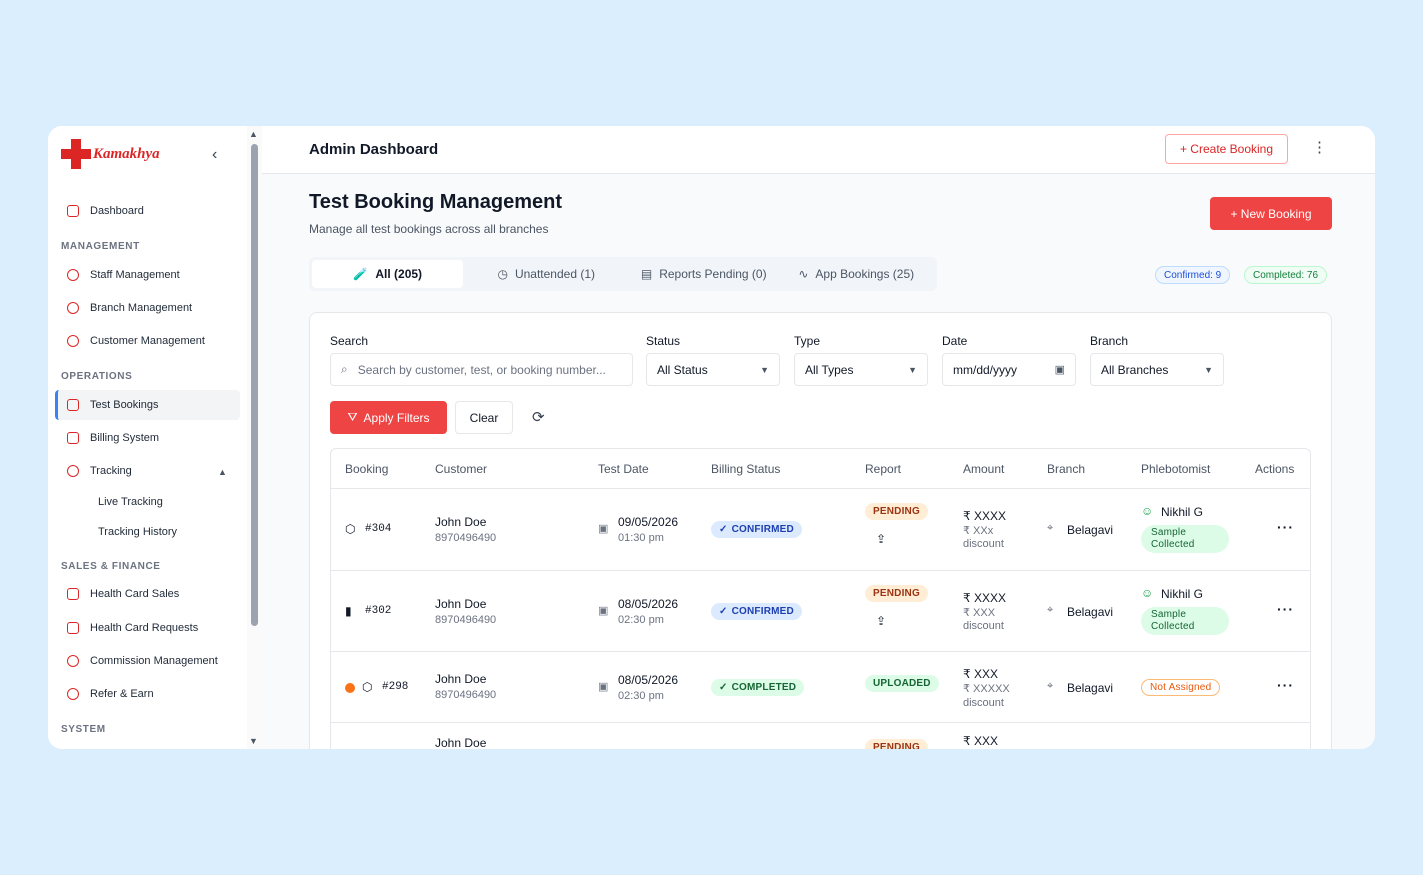 The height and width of the screenshot is (875, 1423). I want to click on sidebar-item-dashboard: Dashboard, so click(147, 211).